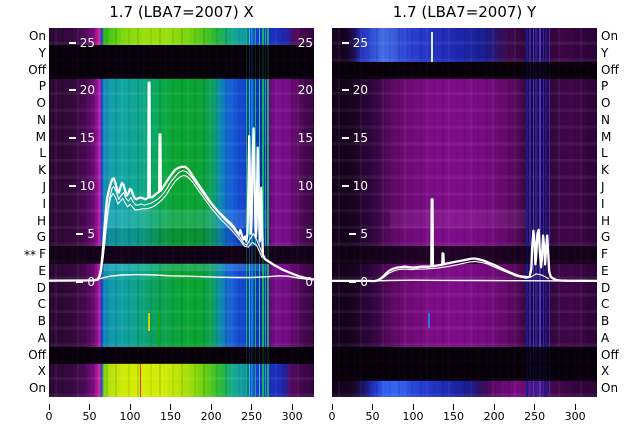 The image size is (640, 440). I want to click on row-label-left-b-17: B, so click(41, 321).